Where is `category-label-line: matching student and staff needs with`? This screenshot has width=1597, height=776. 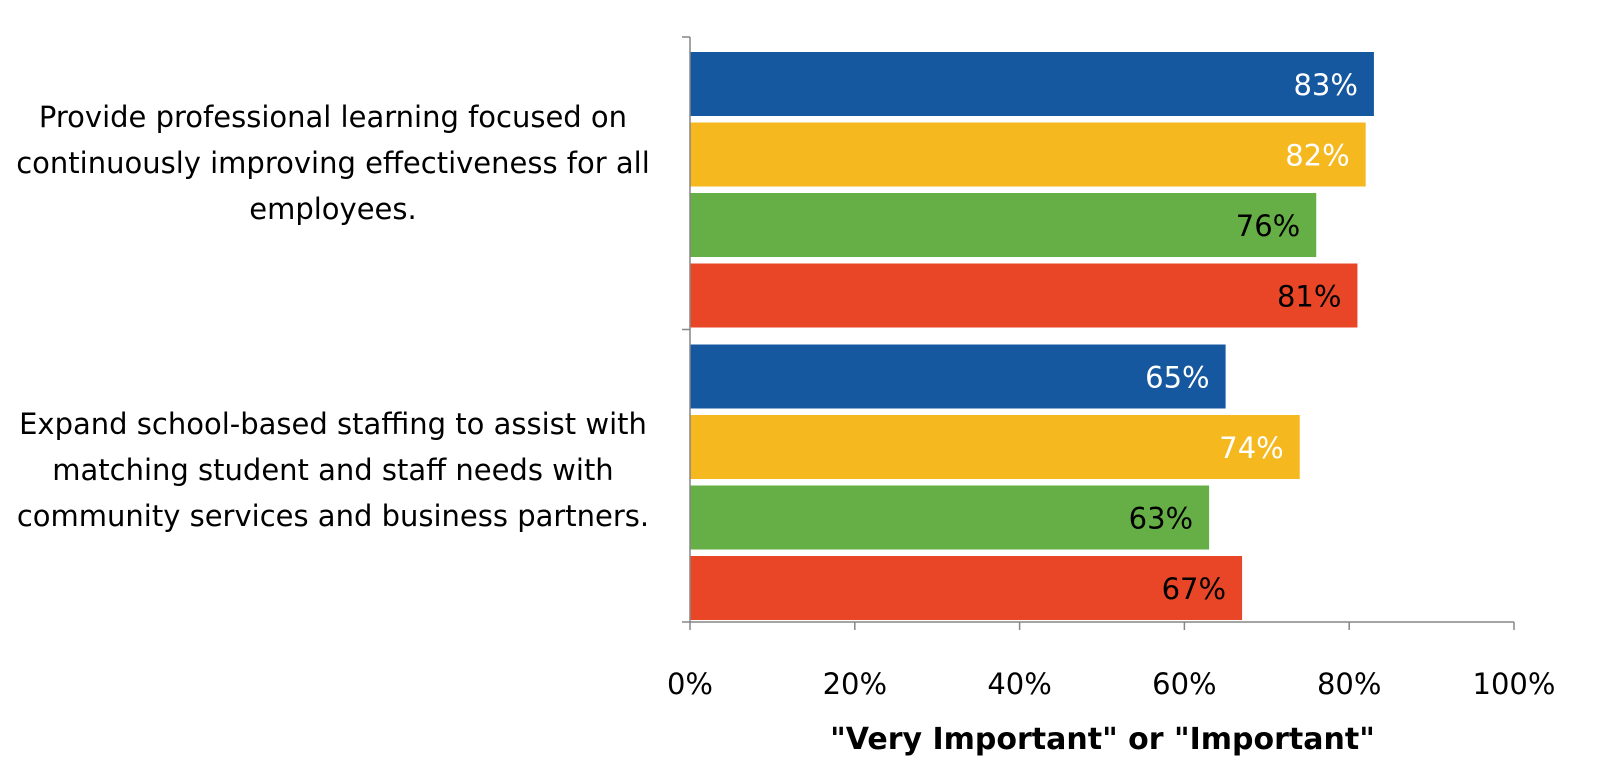 category-label-line: matching student and staff needs with is located at coordinates (333, 470).